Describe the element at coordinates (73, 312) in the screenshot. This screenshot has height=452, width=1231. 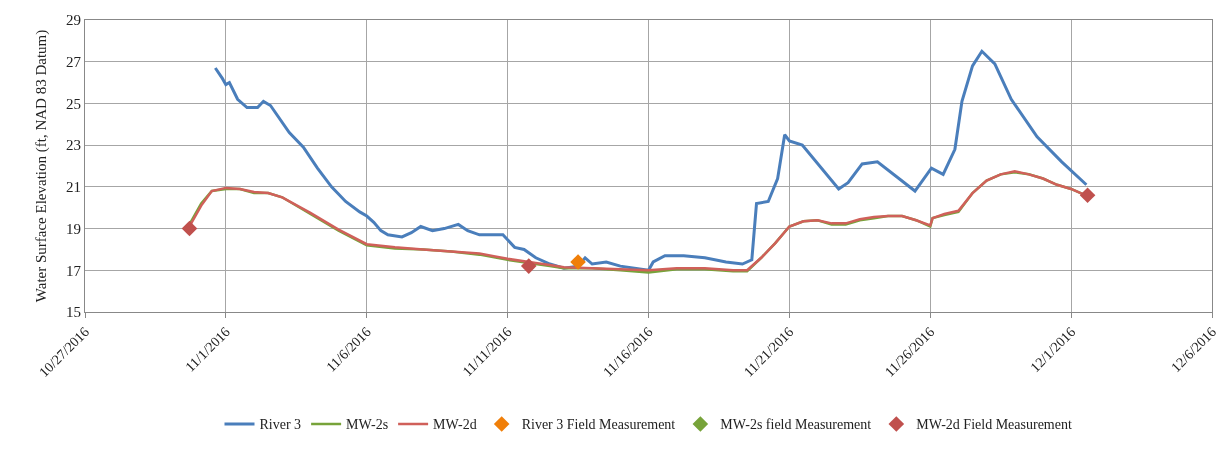
I see `y-tick-label: 15` at that location.